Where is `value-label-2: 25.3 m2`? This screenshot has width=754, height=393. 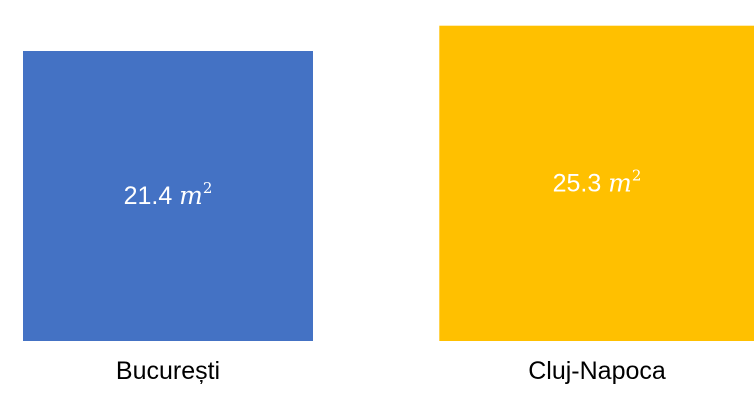
value-label-2: 25.3 m2 is located at coordinates (597, 181).